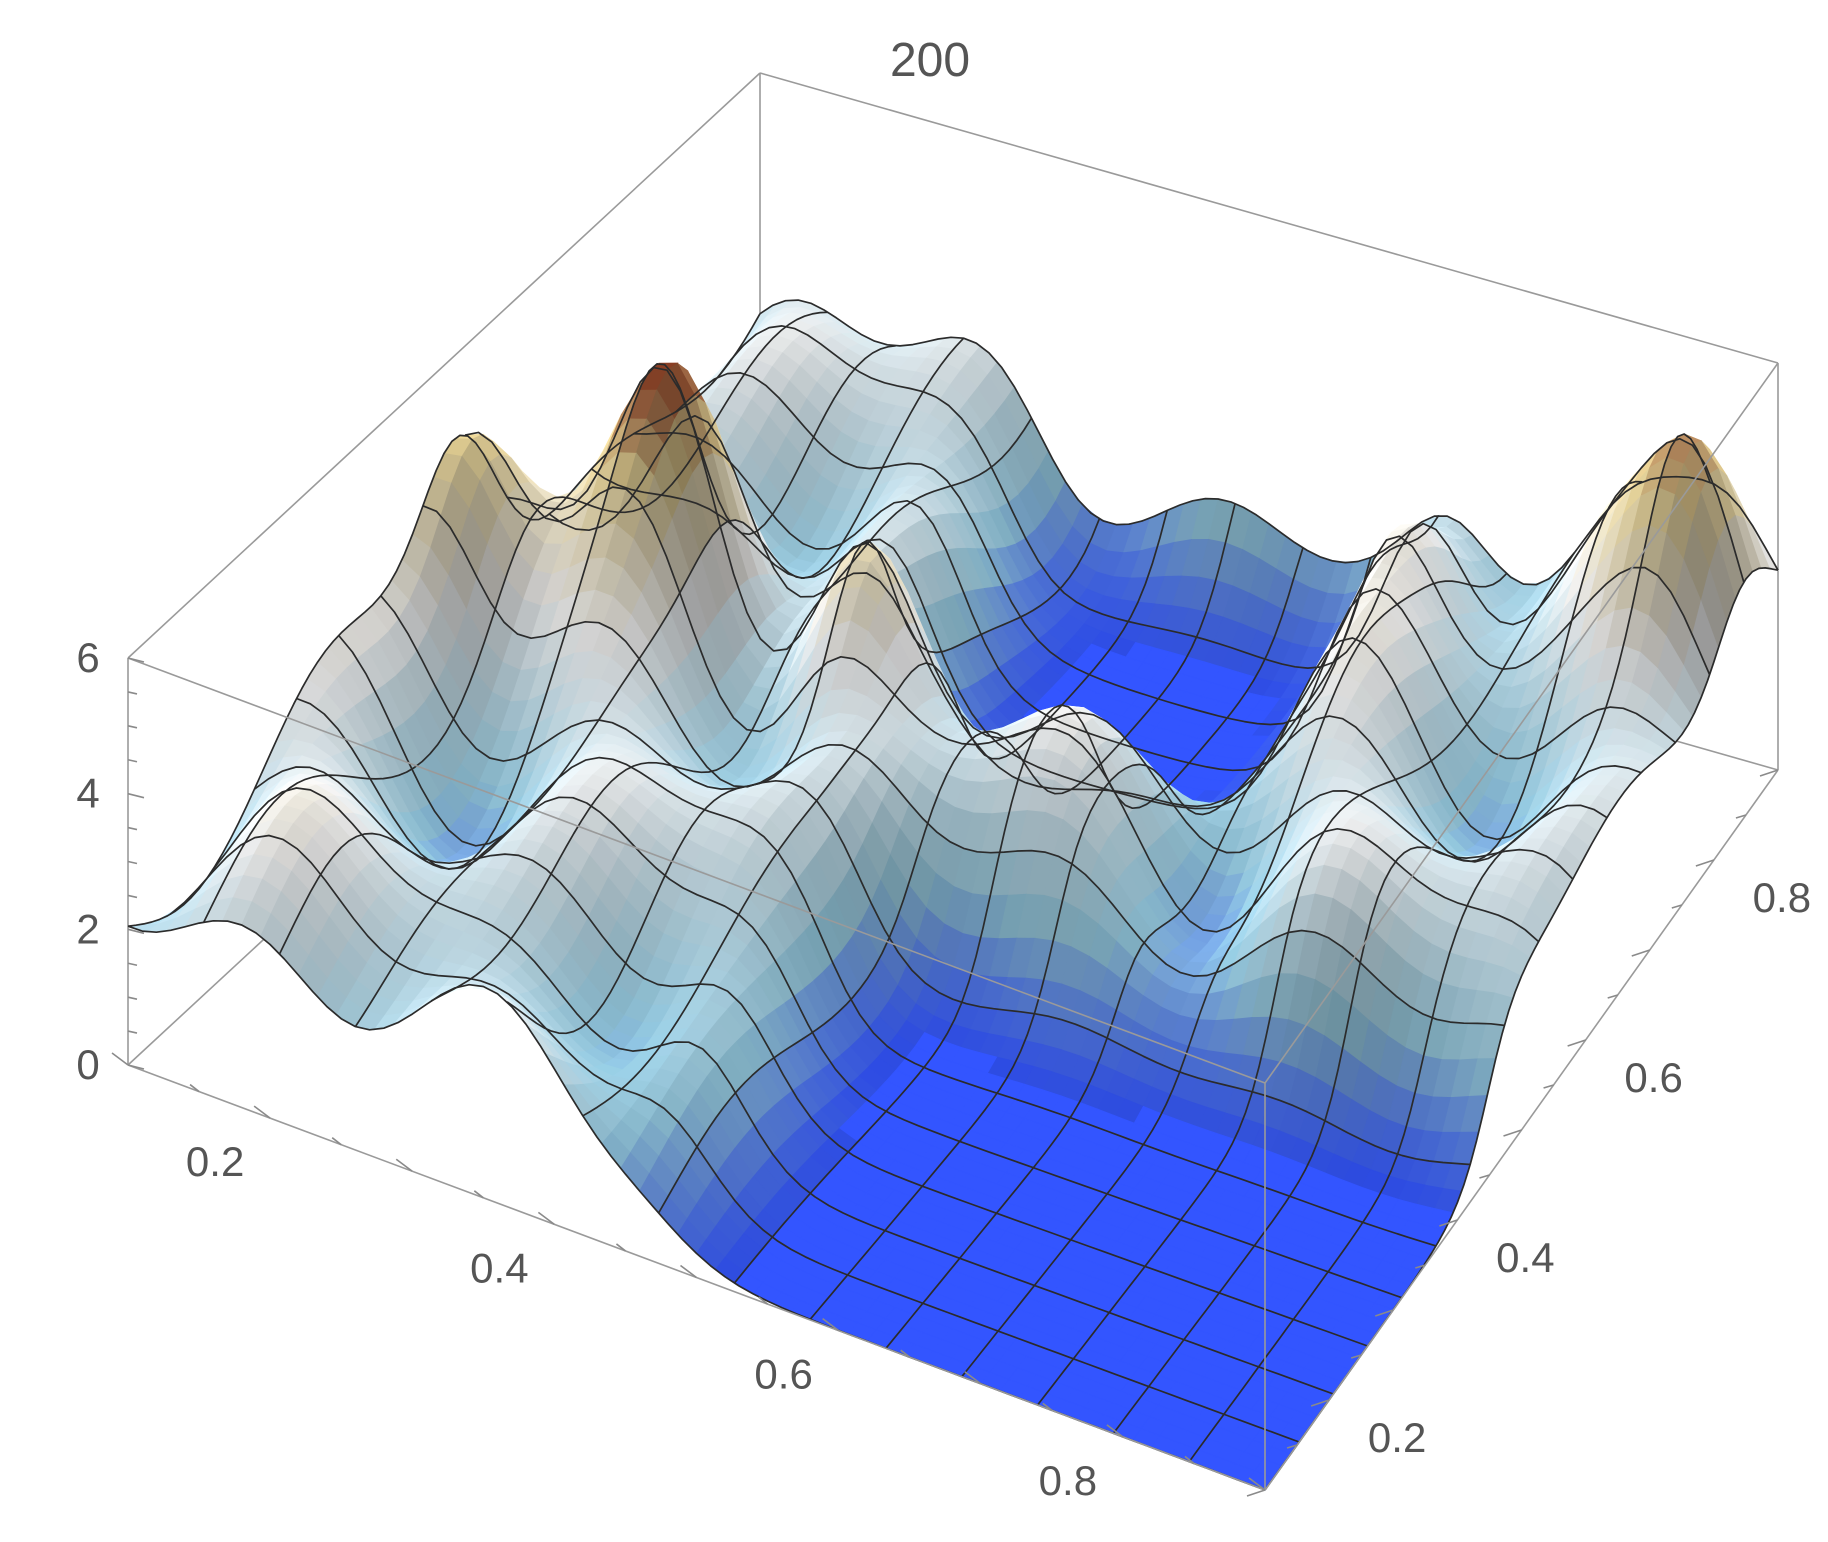 The width and height of the screenshot is (1828, 1542). Describe the element at coordinates (930, 60) in the screenshot. I see `chart-title: 200` at that location.